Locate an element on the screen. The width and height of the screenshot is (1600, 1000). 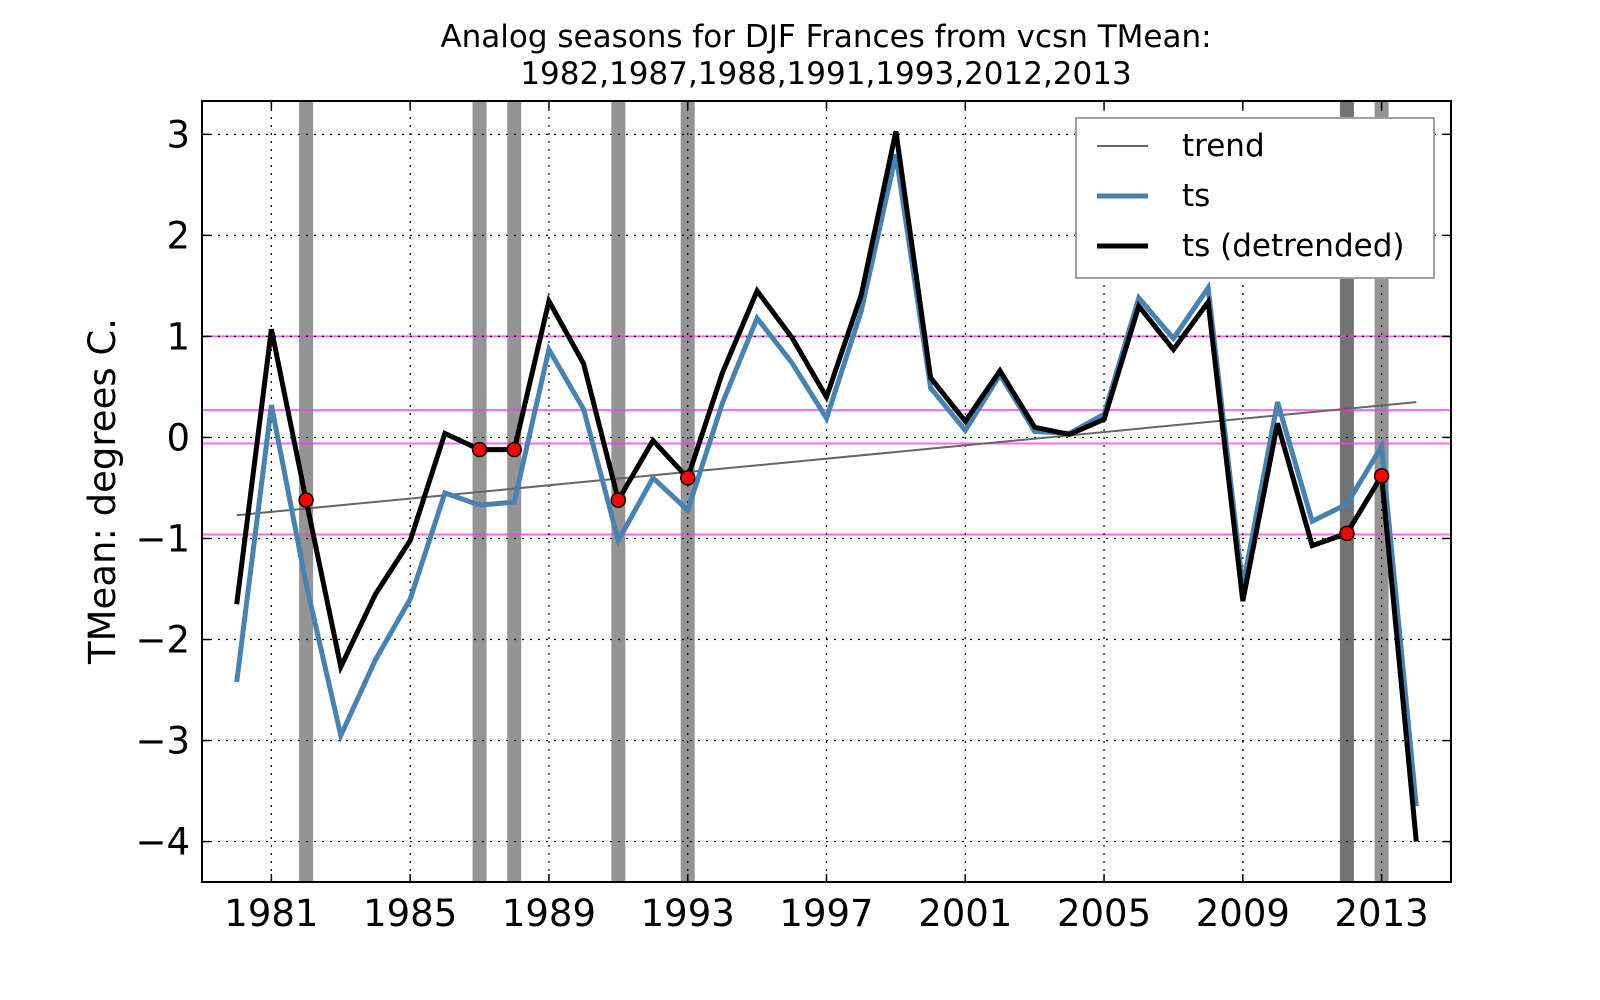
x-tick-label-2009: 2009 is located at coordinates (1243, 913).